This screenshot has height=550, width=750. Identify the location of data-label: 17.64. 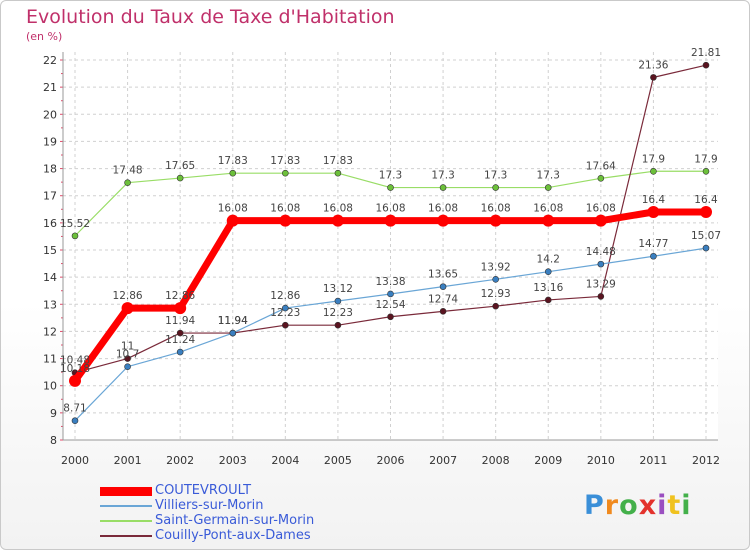
(601, 166).